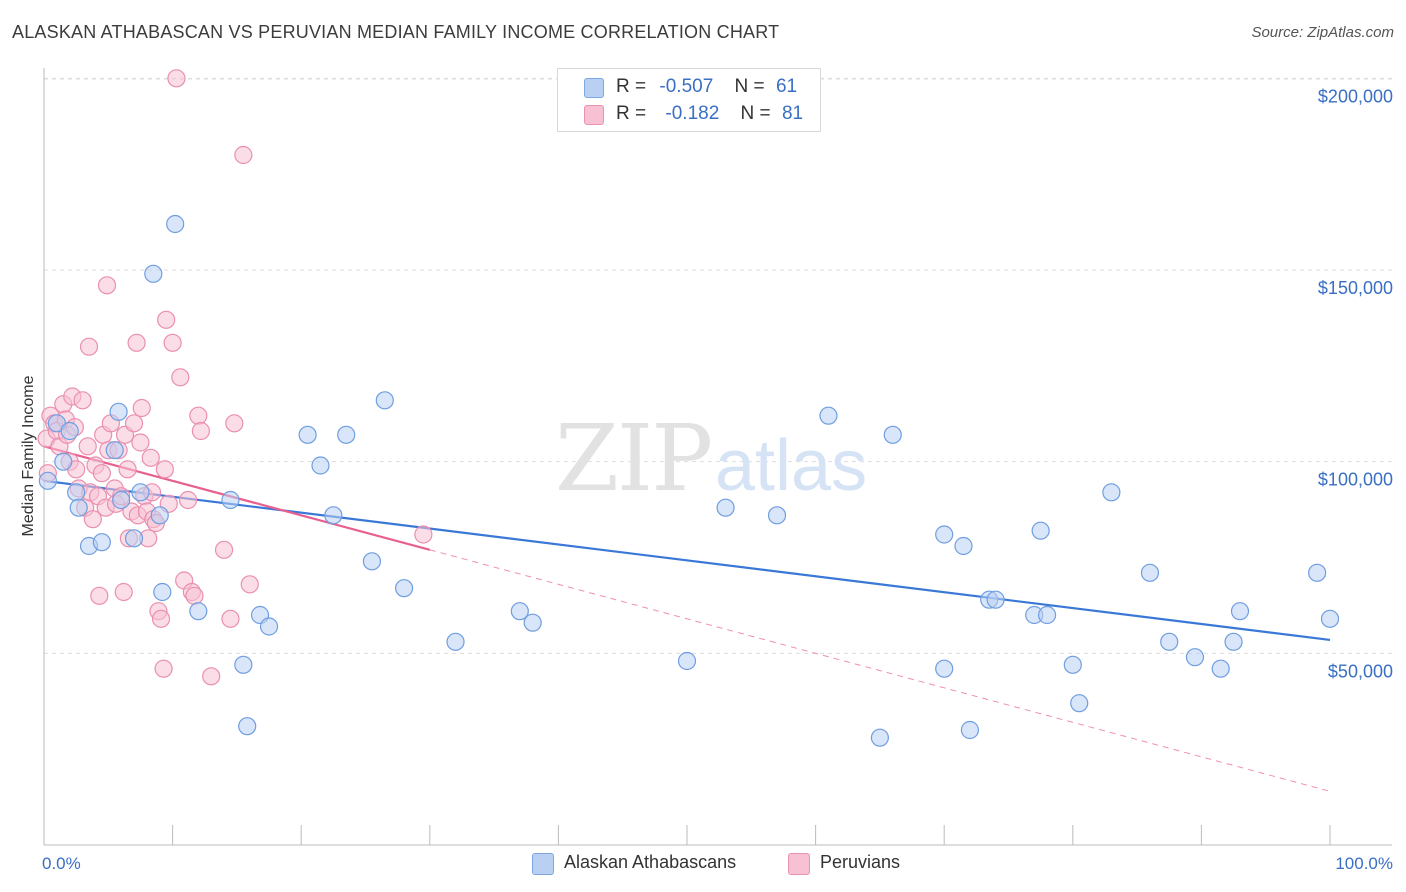 The width and height of the screenshot is (1406, 892). I want to click on y-tick-label: $50,000, so click(1360, 671).